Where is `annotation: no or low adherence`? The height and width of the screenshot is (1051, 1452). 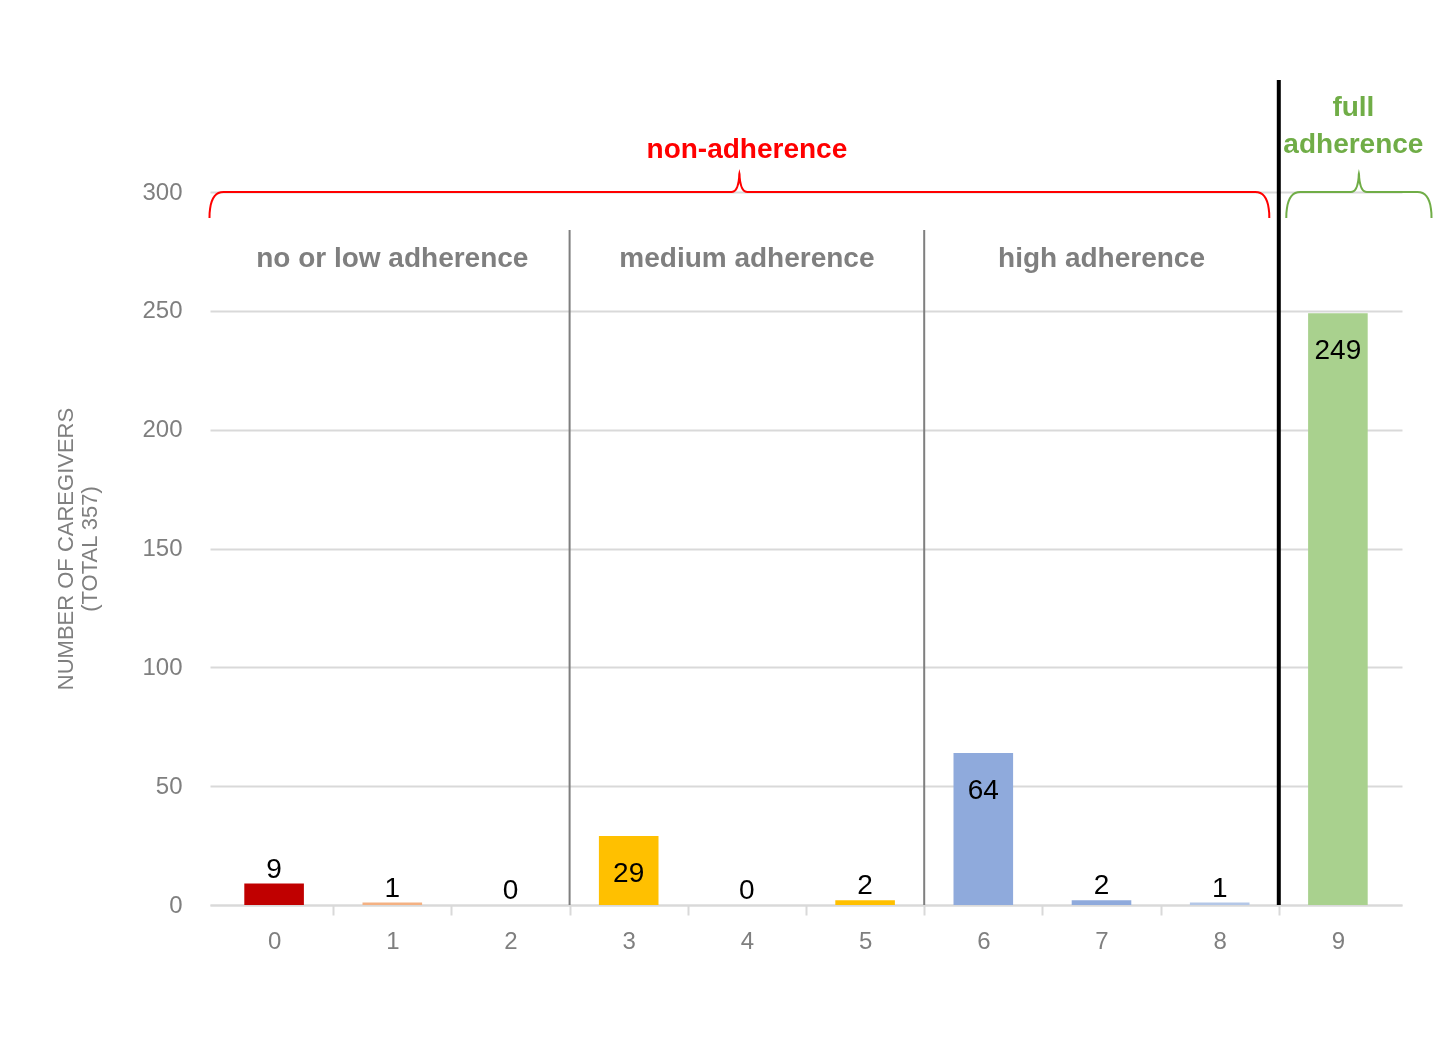 annotation: no or low adherence is located at coordinates (392, 257).